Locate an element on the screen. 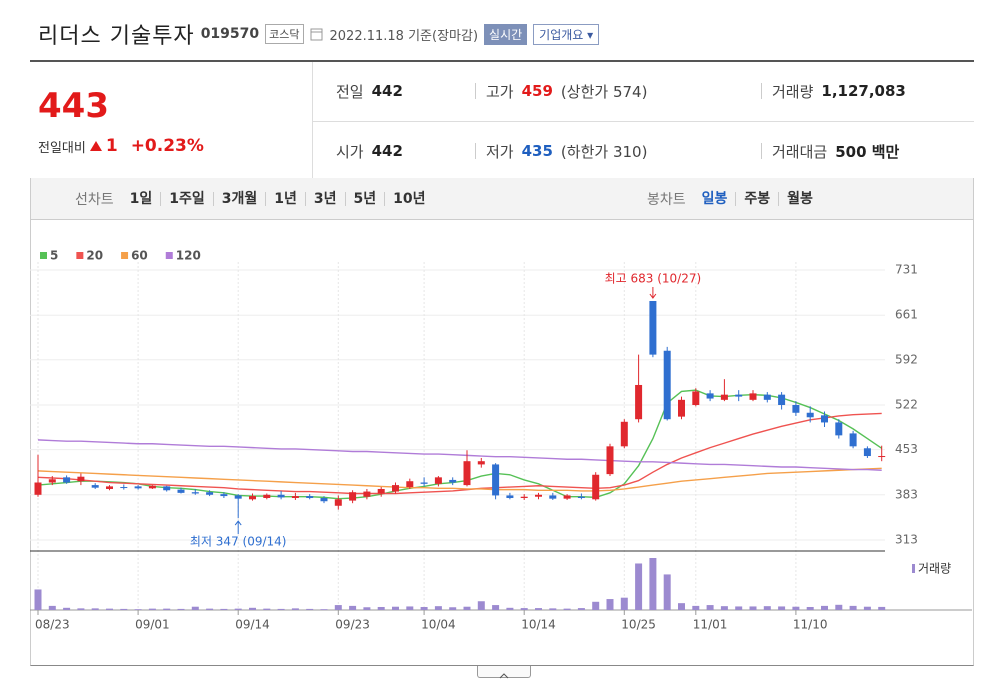 The image size is (984, 694). price-cell: 443 전일대비 1 +0.23% is located at coordinates (171, 120).